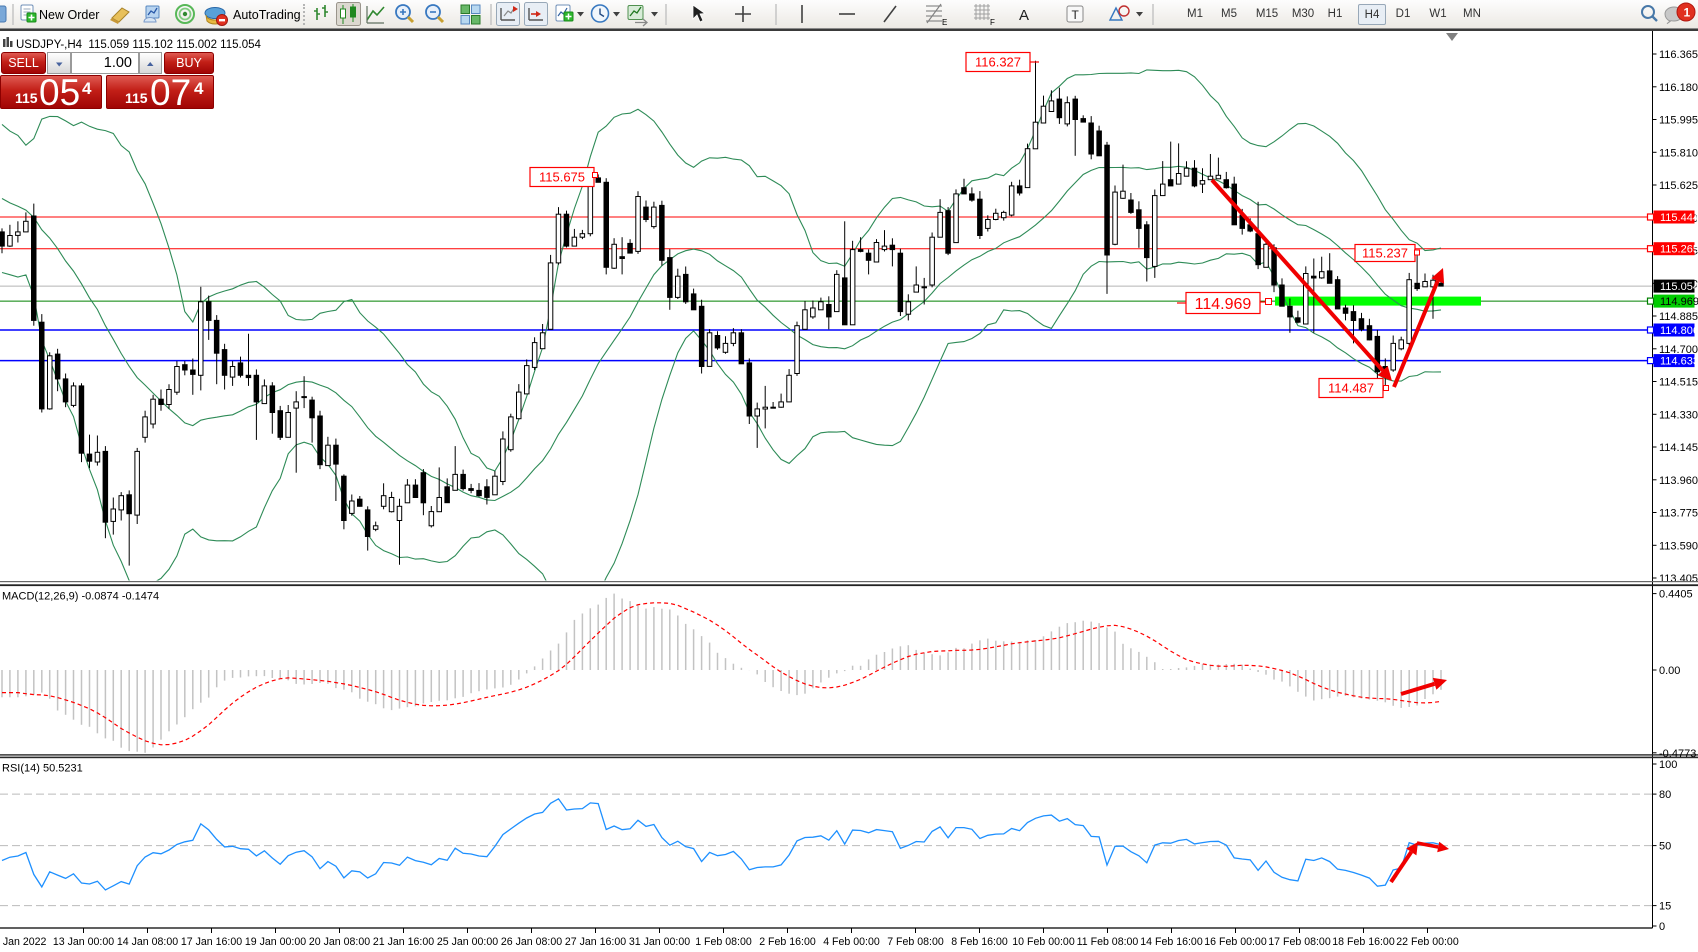 This screenshot has height=952, width=1698. What do you see at coordinates (851, 942) in the screenshot?
I see `svg-text: 4 Feb 00:00` at bounding box center [851, 942].